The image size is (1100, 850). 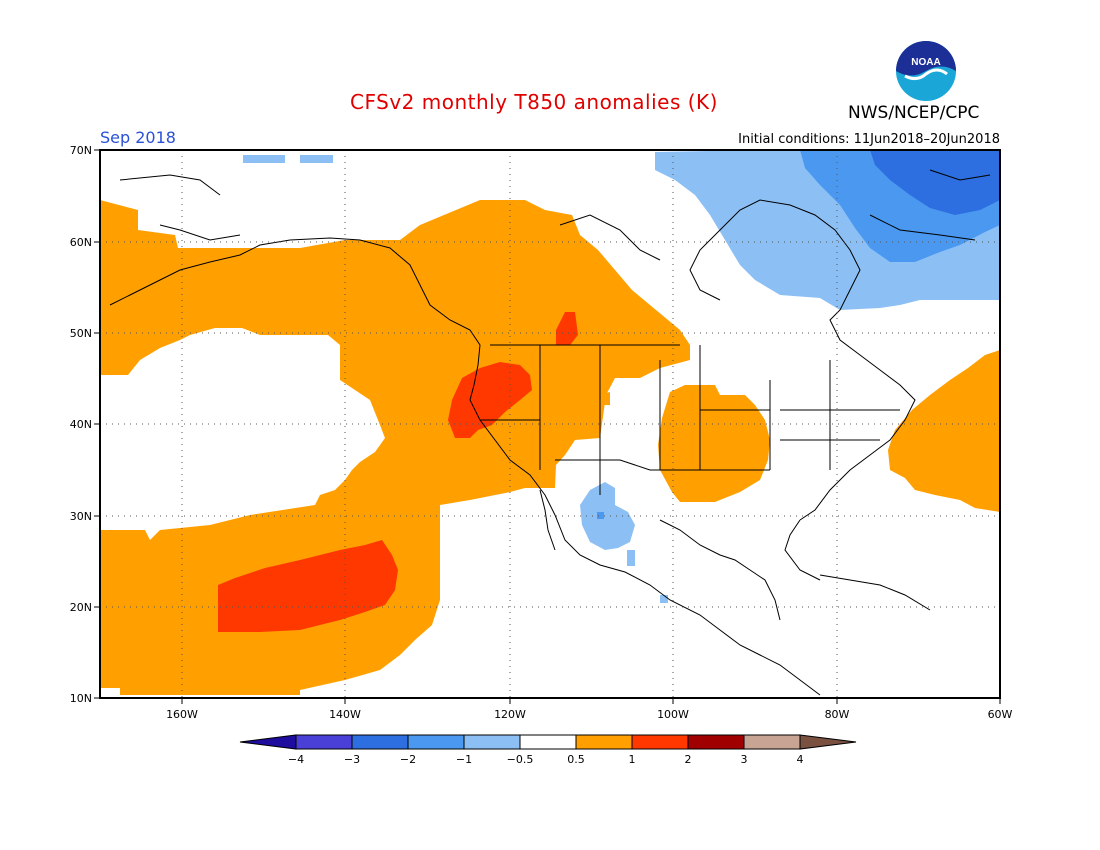 I want to click on colorbar-label: −1, so click(x=464, y=759).